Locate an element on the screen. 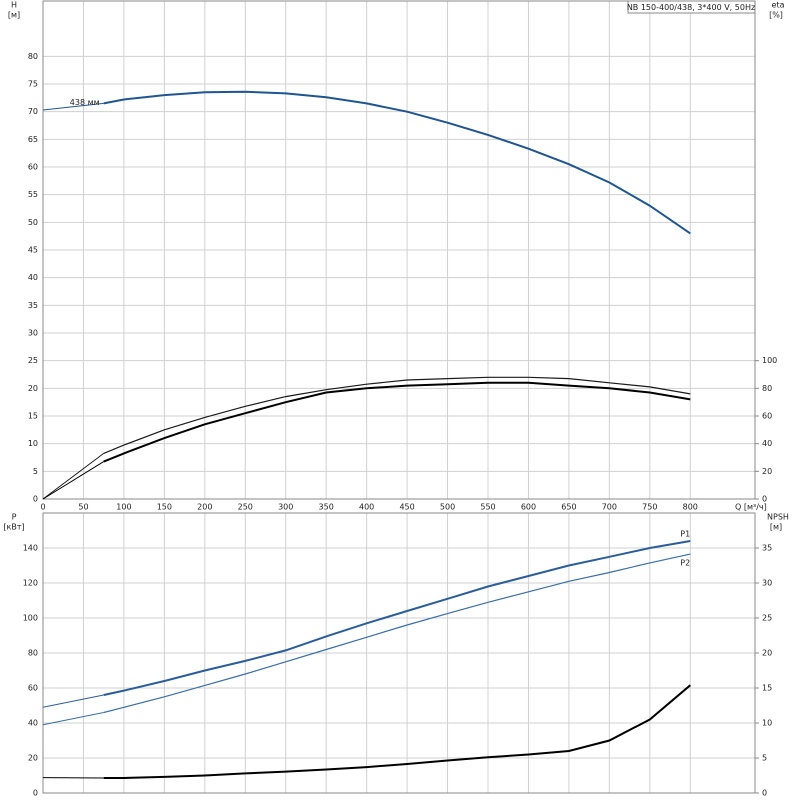  y-tick-label: 50 is located at coordinates (33, 222).